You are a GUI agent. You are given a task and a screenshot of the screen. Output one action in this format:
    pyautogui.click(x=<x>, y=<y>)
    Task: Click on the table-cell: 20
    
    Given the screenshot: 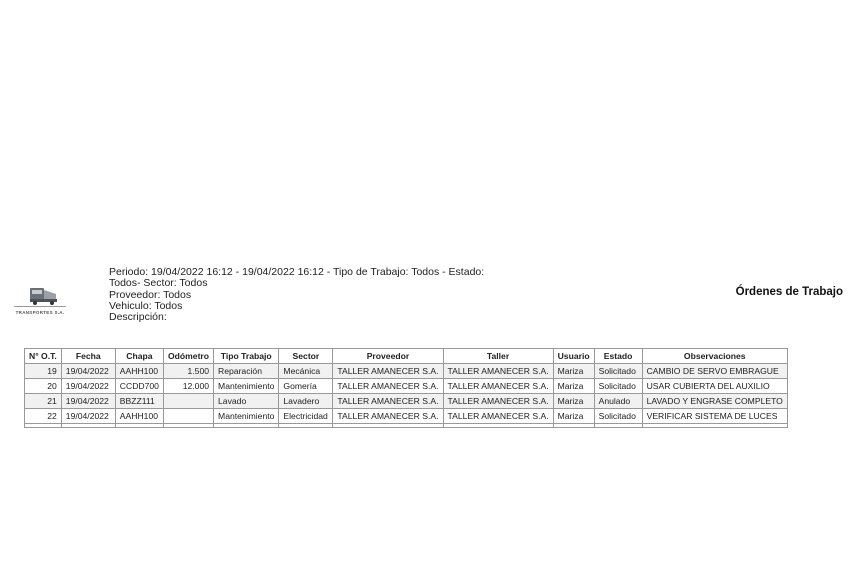 What is the action you would take?
    pyautogui.click(x=43, y=386)
    